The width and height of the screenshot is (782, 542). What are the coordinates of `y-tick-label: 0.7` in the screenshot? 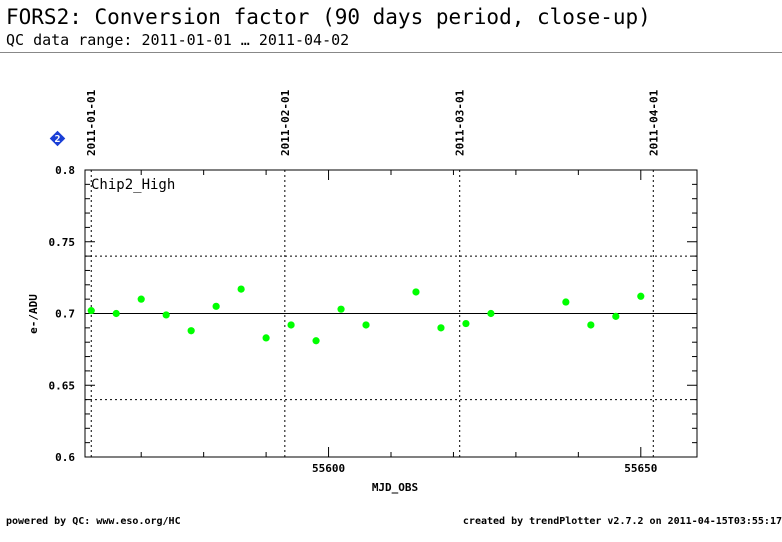 It's located at (65, 314).